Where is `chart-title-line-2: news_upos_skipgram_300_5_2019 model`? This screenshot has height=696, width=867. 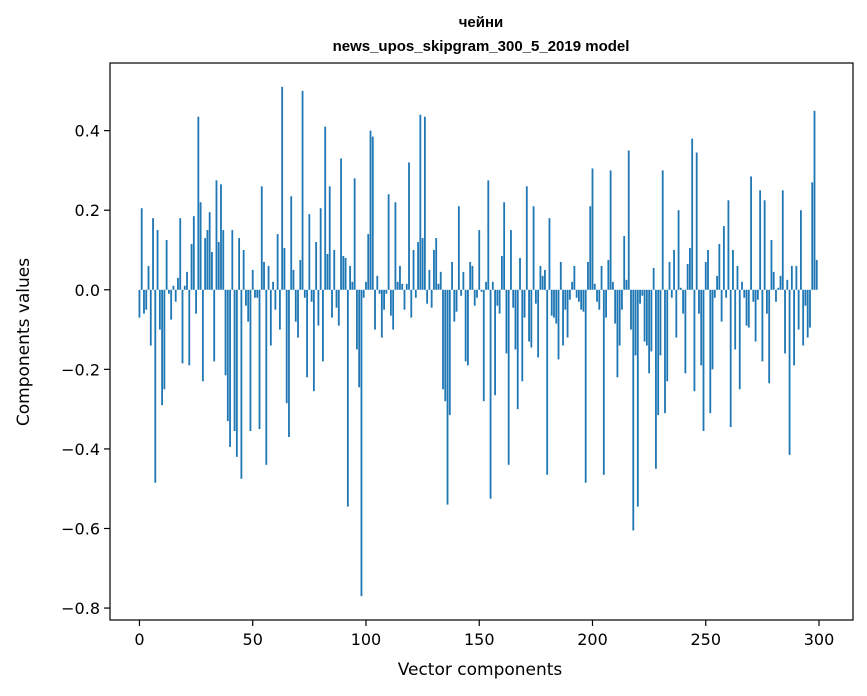
chart-title-line-2: news_upos_skipgram_300_5_2019 model is located at coordinates (481, 46).